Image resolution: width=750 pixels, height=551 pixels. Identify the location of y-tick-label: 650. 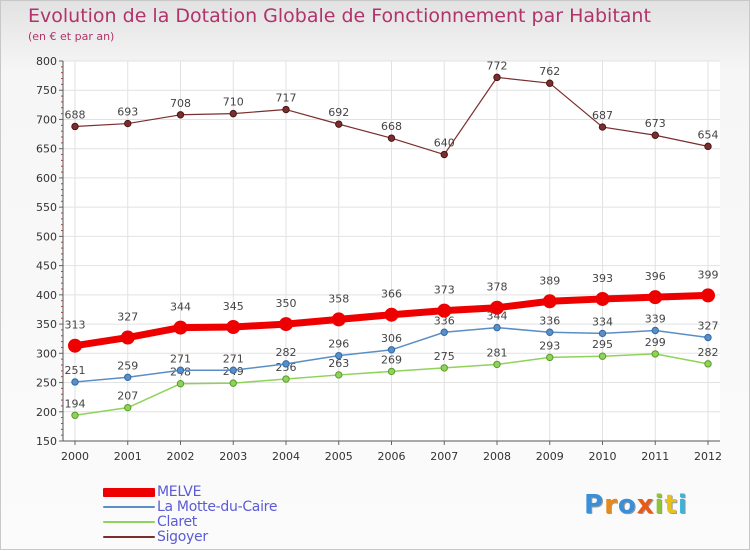
(46, 149).